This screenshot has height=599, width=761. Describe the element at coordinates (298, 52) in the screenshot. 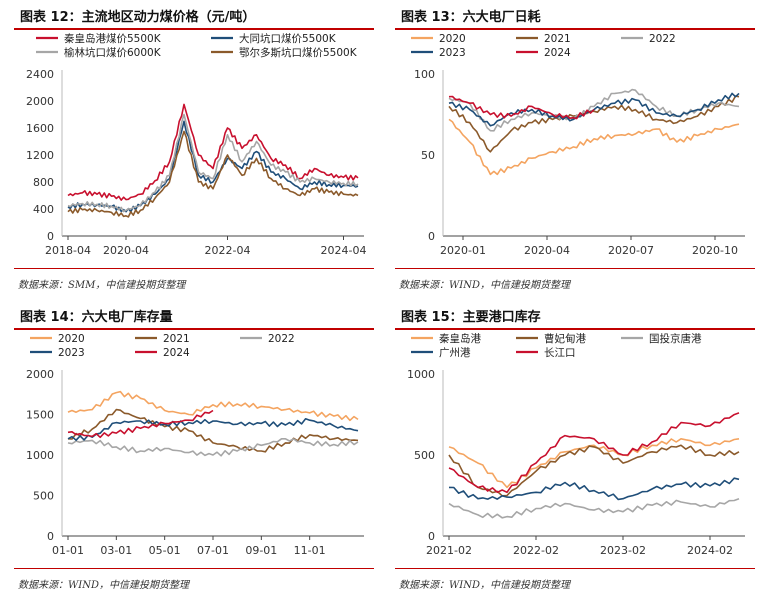

I see `legend-label: 鄂尔多斯坑口煤价5500K` at that location.